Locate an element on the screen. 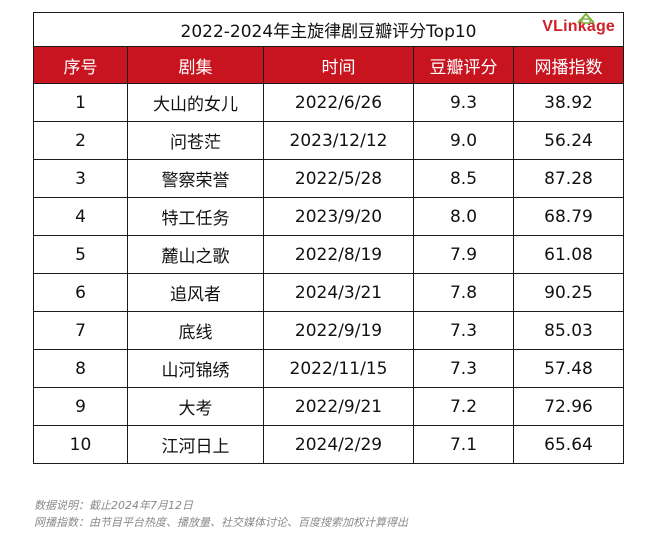 The height and width of the screenshot is (540, 660). web-index-cell: 68.79 is located at coordinates (568, 216).